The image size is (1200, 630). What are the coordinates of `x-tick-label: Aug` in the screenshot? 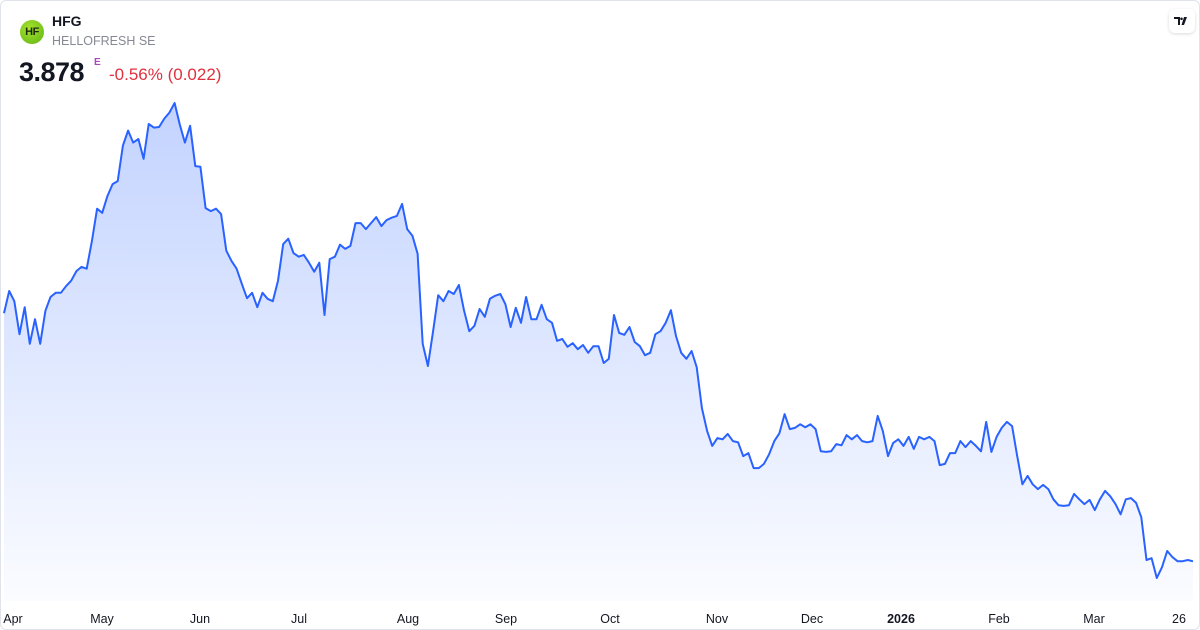 It's located at (408, 619).